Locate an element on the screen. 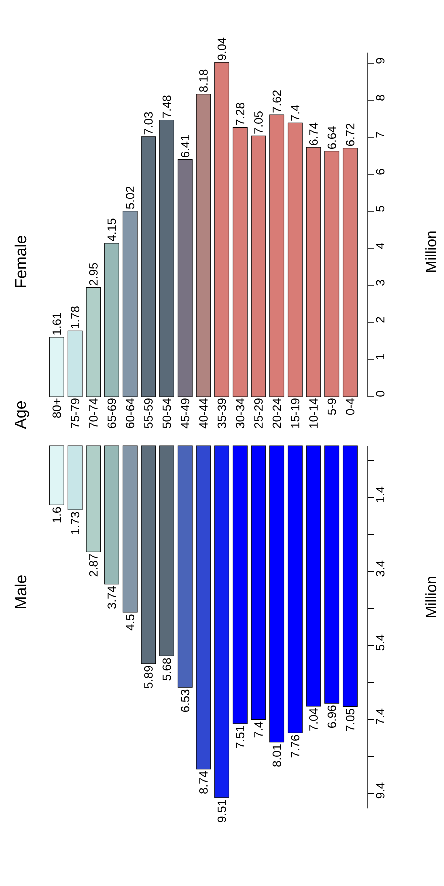  x-tick-label: 25-29 is located at coordinates (258, 413).